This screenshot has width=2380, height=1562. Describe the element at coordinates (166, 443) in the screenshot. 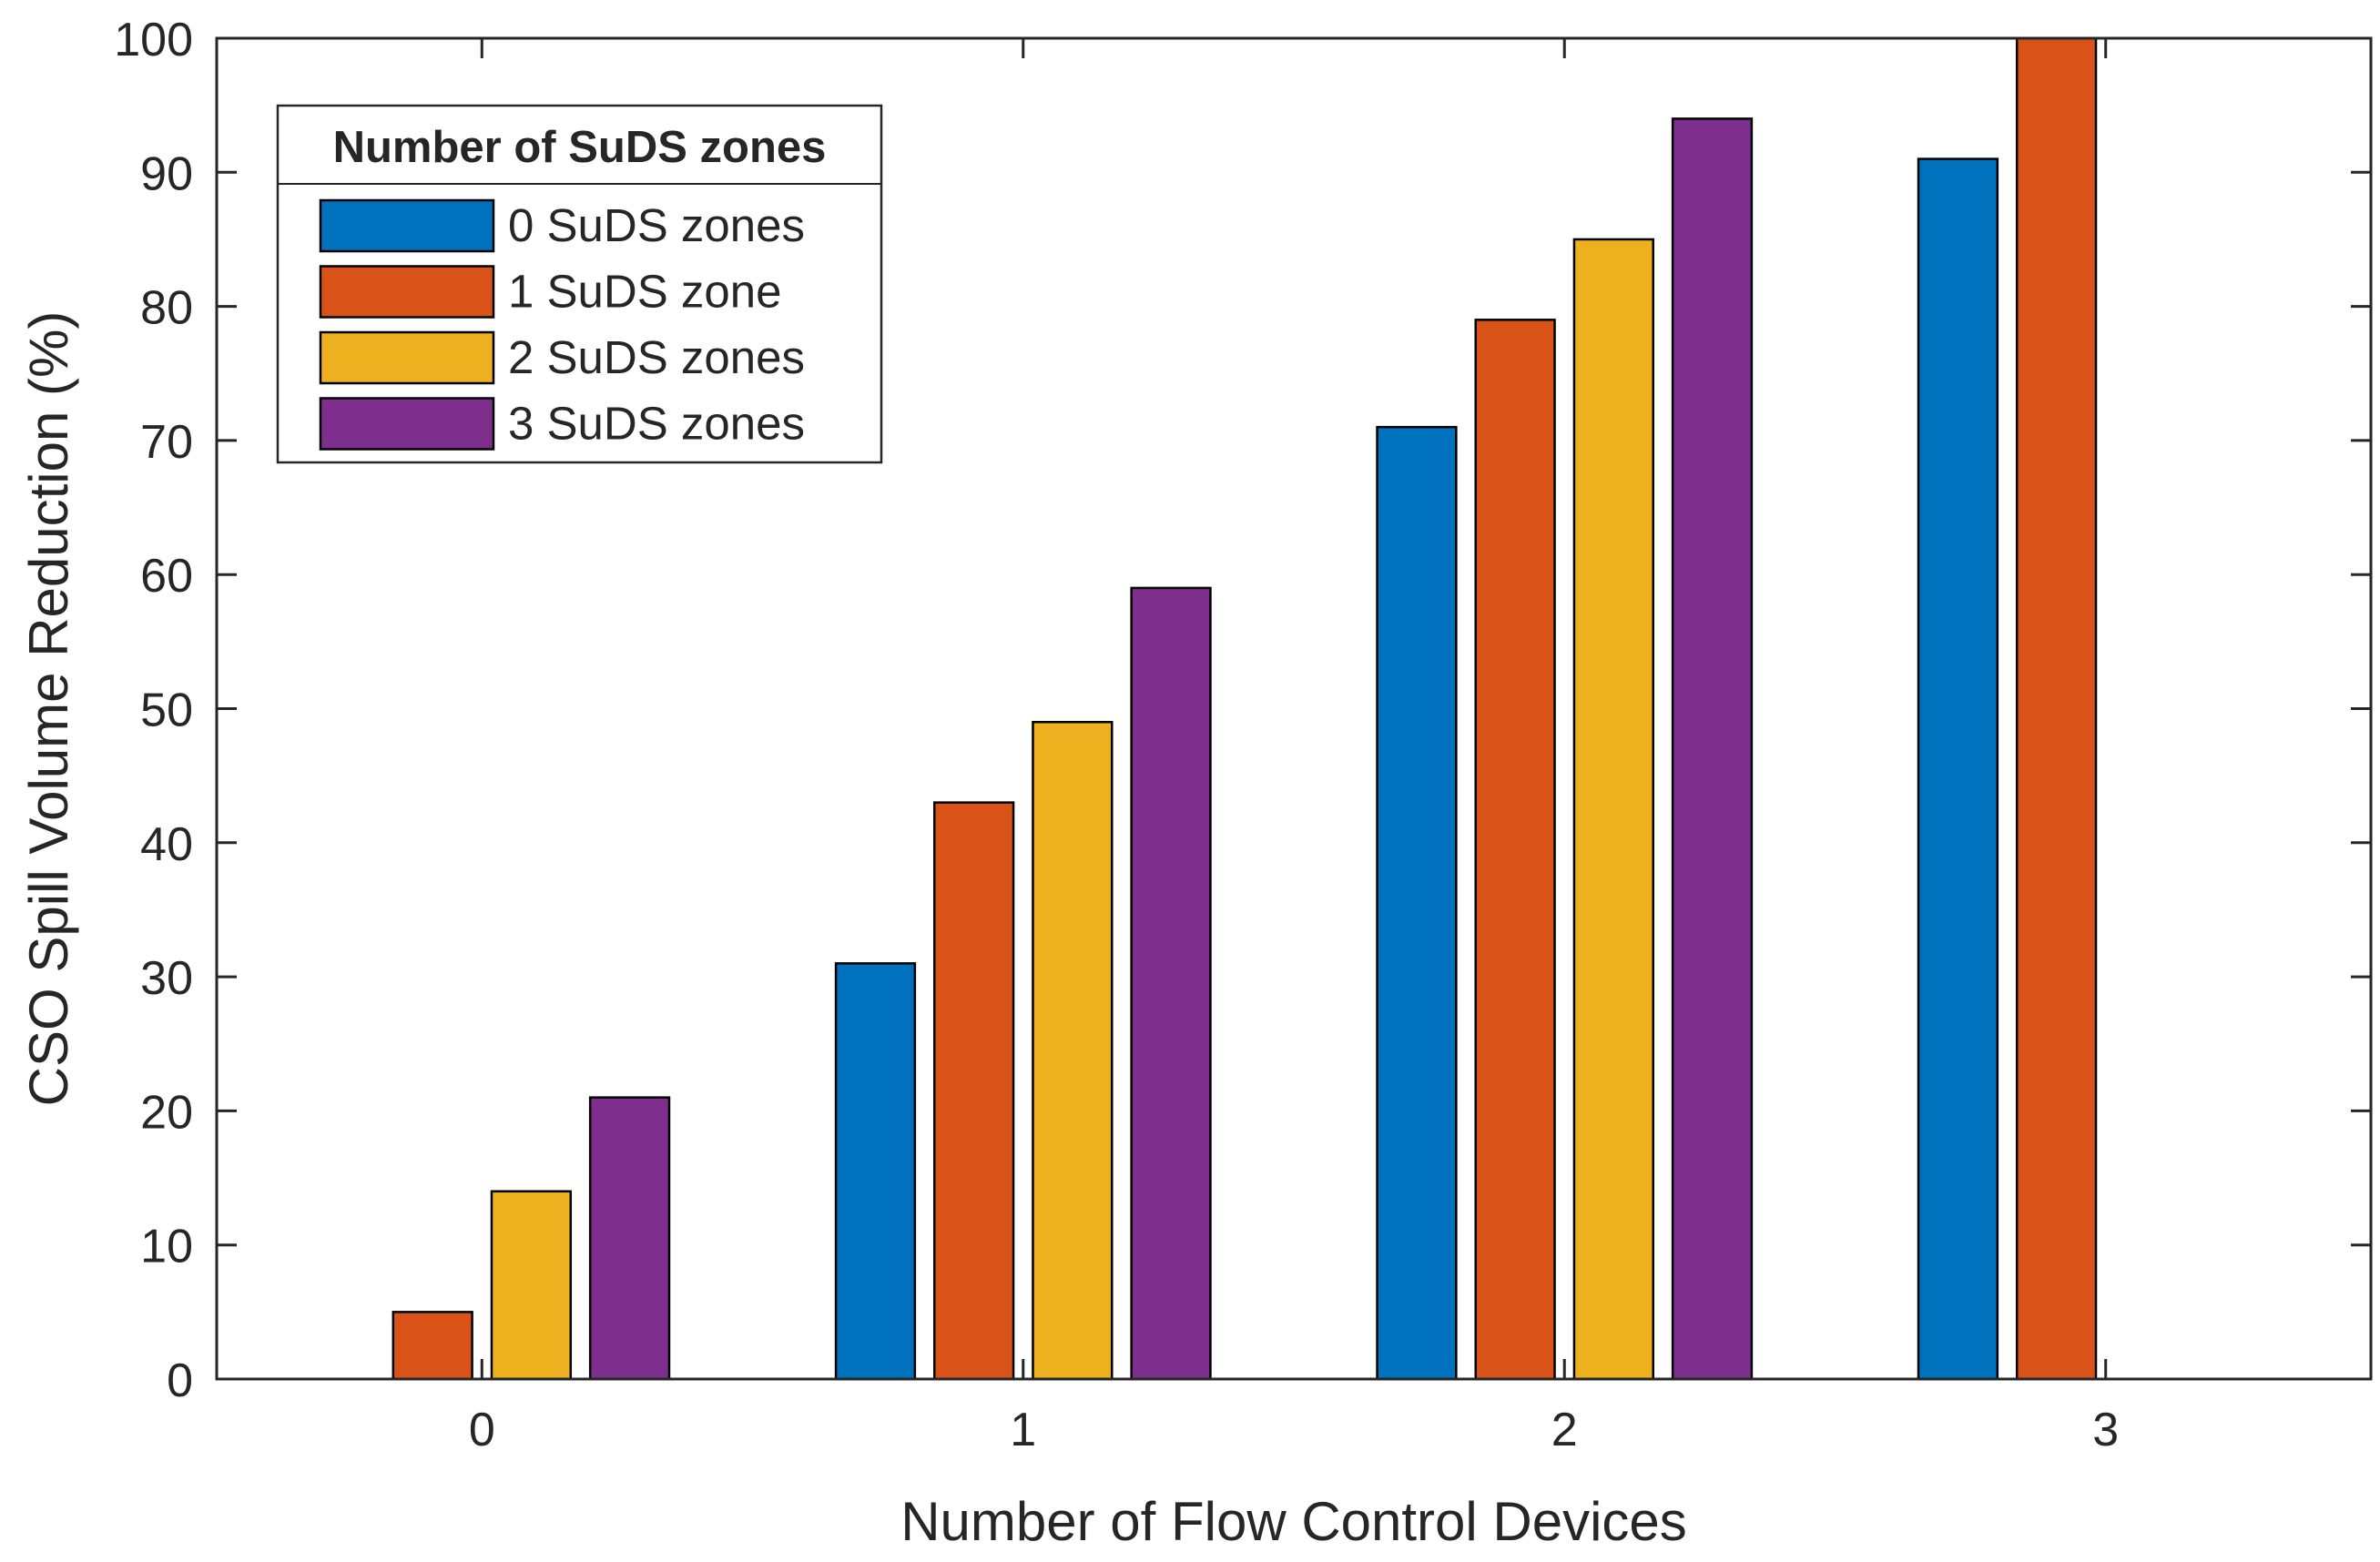

I see `y-tick-label: 70` at that location.